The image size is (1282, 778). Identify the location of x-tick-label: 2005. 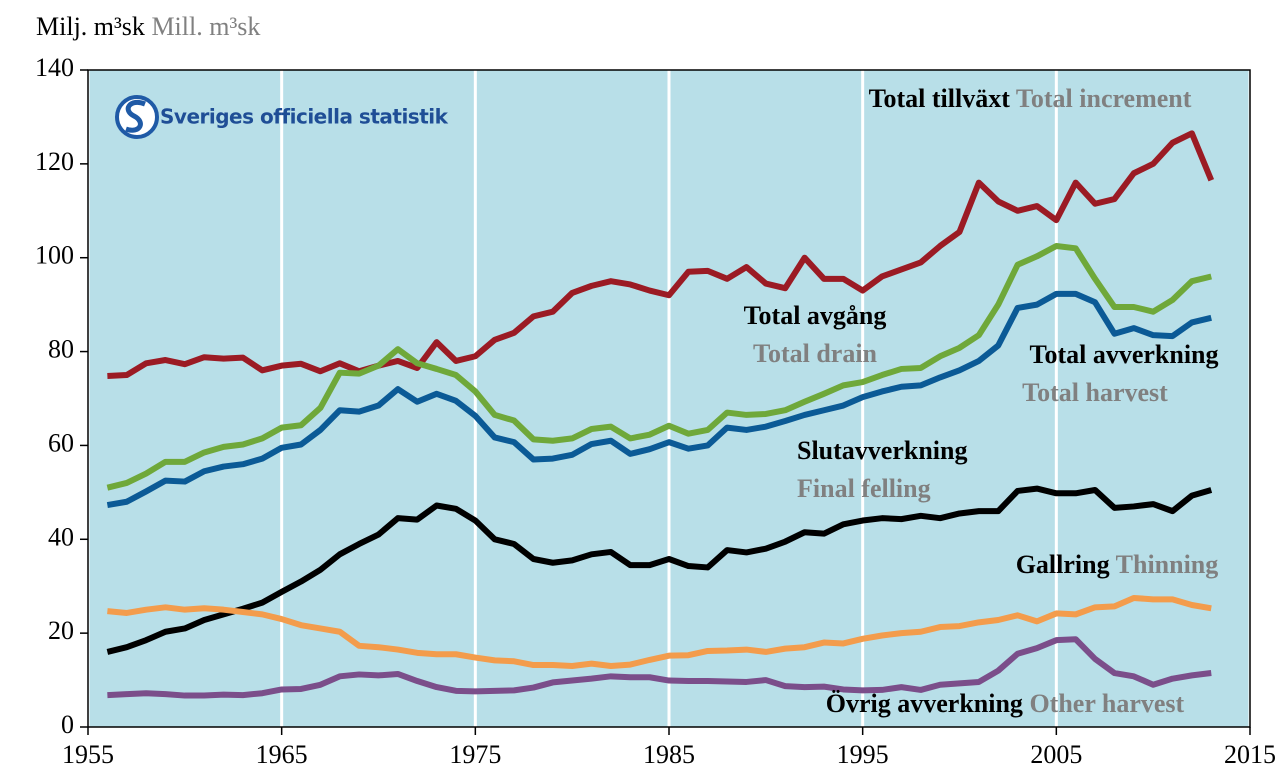
(1056, 754).